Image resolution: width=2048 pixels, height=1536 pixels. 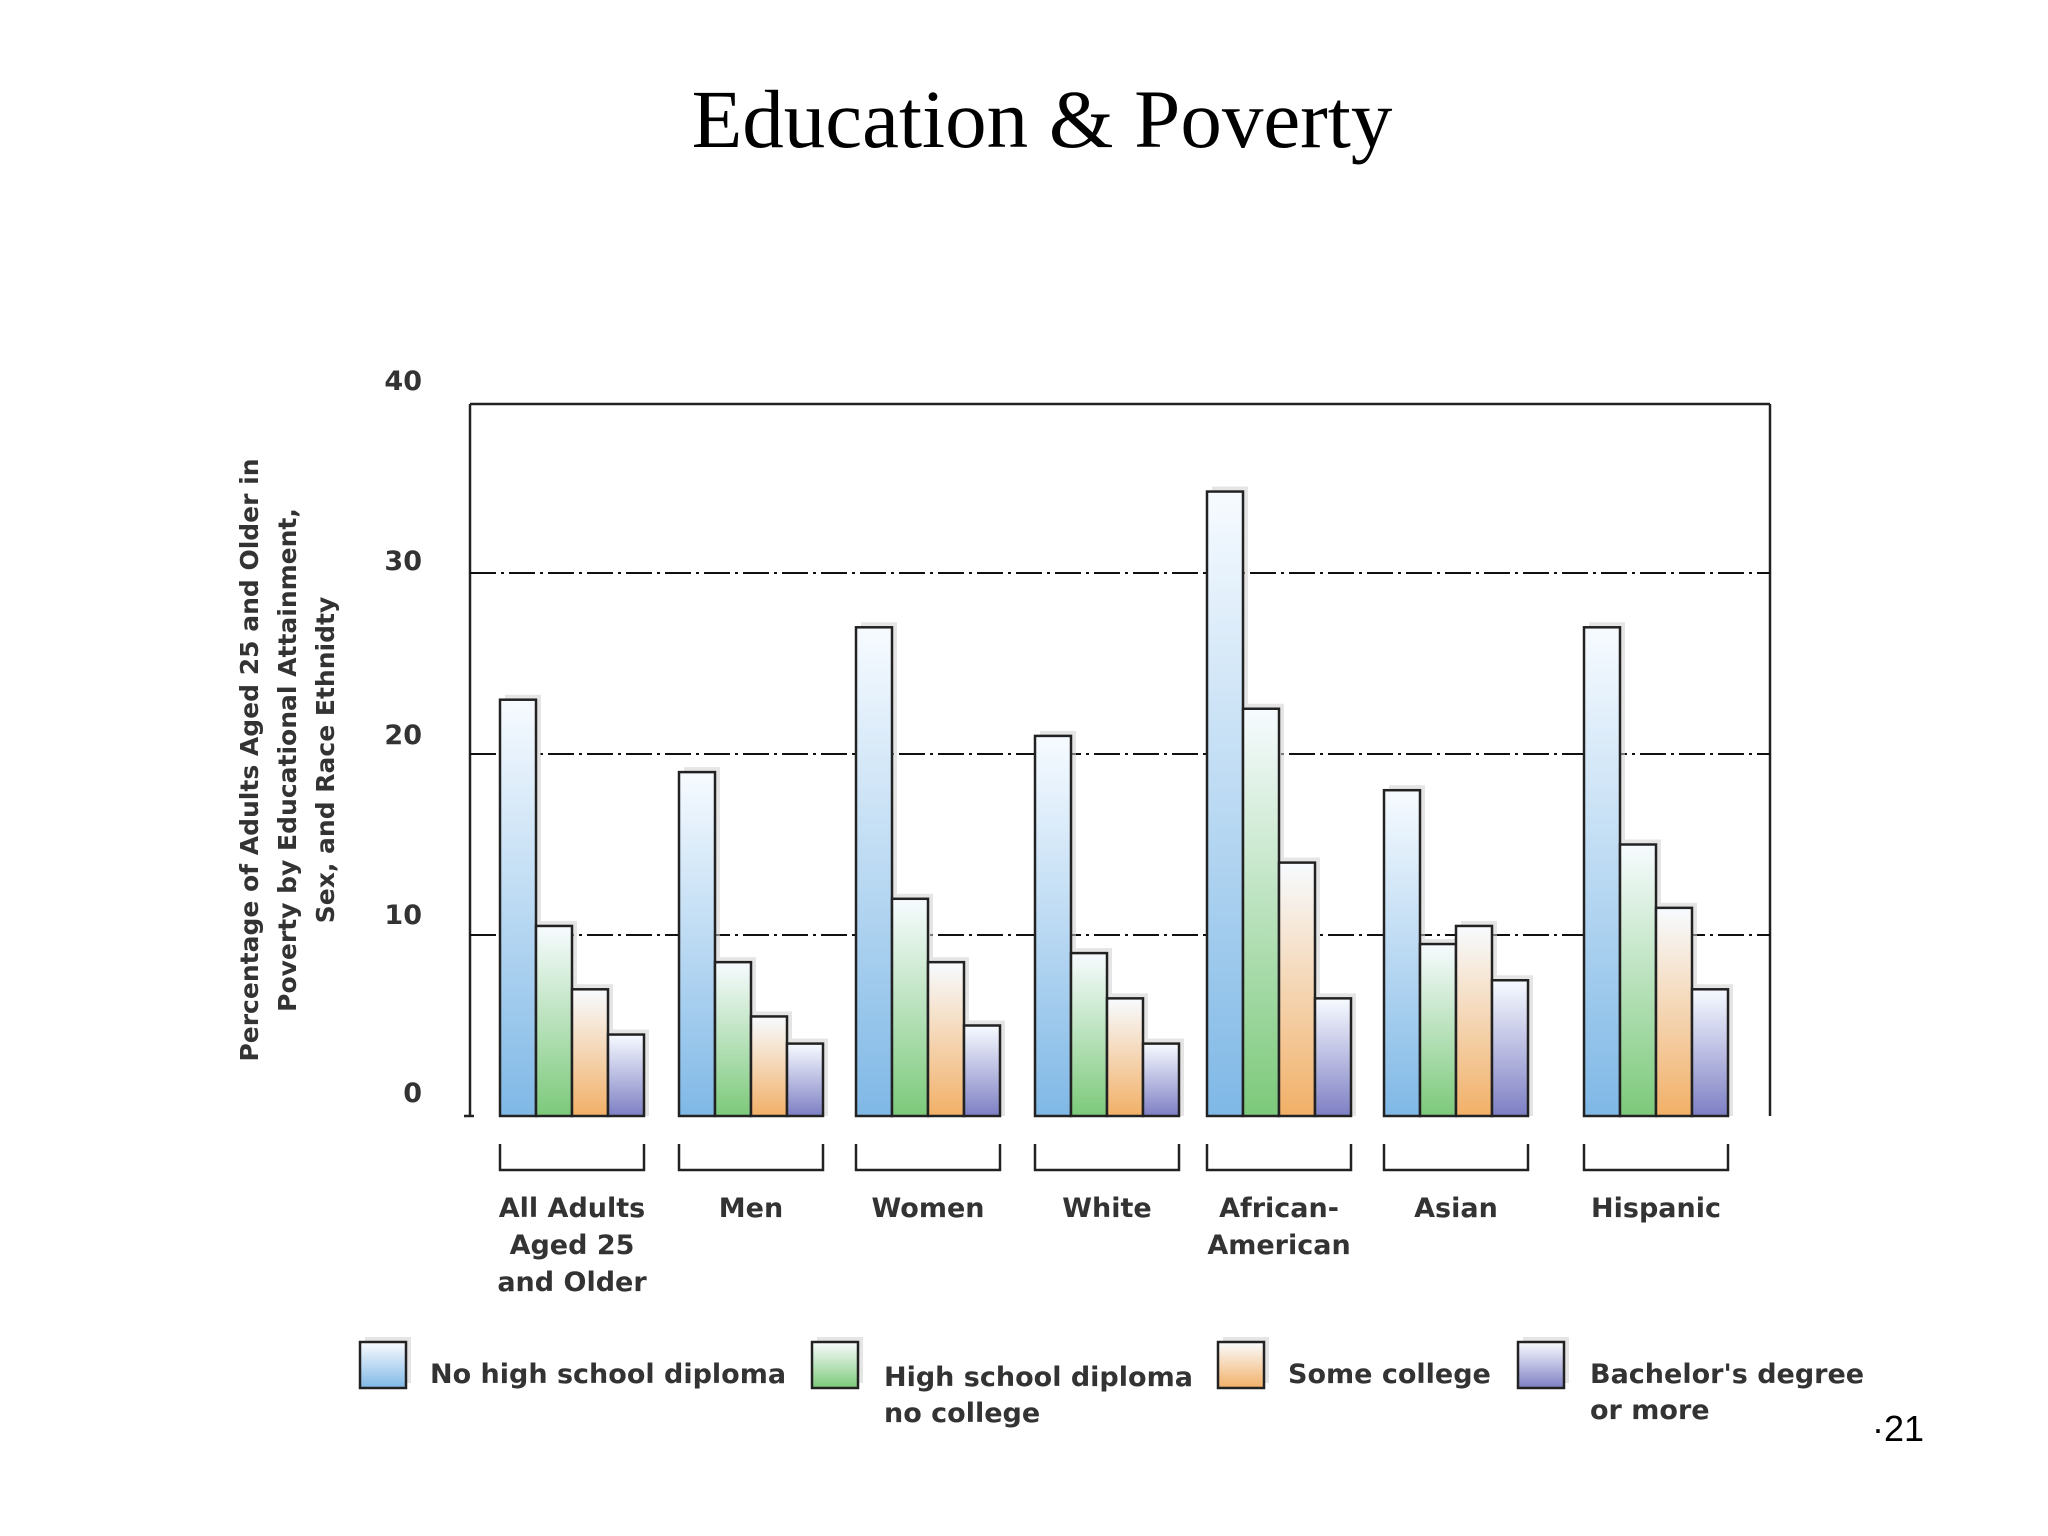 What do you see at coordinates (1898, 1428) in the screenshot?
I see `slide-number: ·21` at bounding box center [1898, 1428].